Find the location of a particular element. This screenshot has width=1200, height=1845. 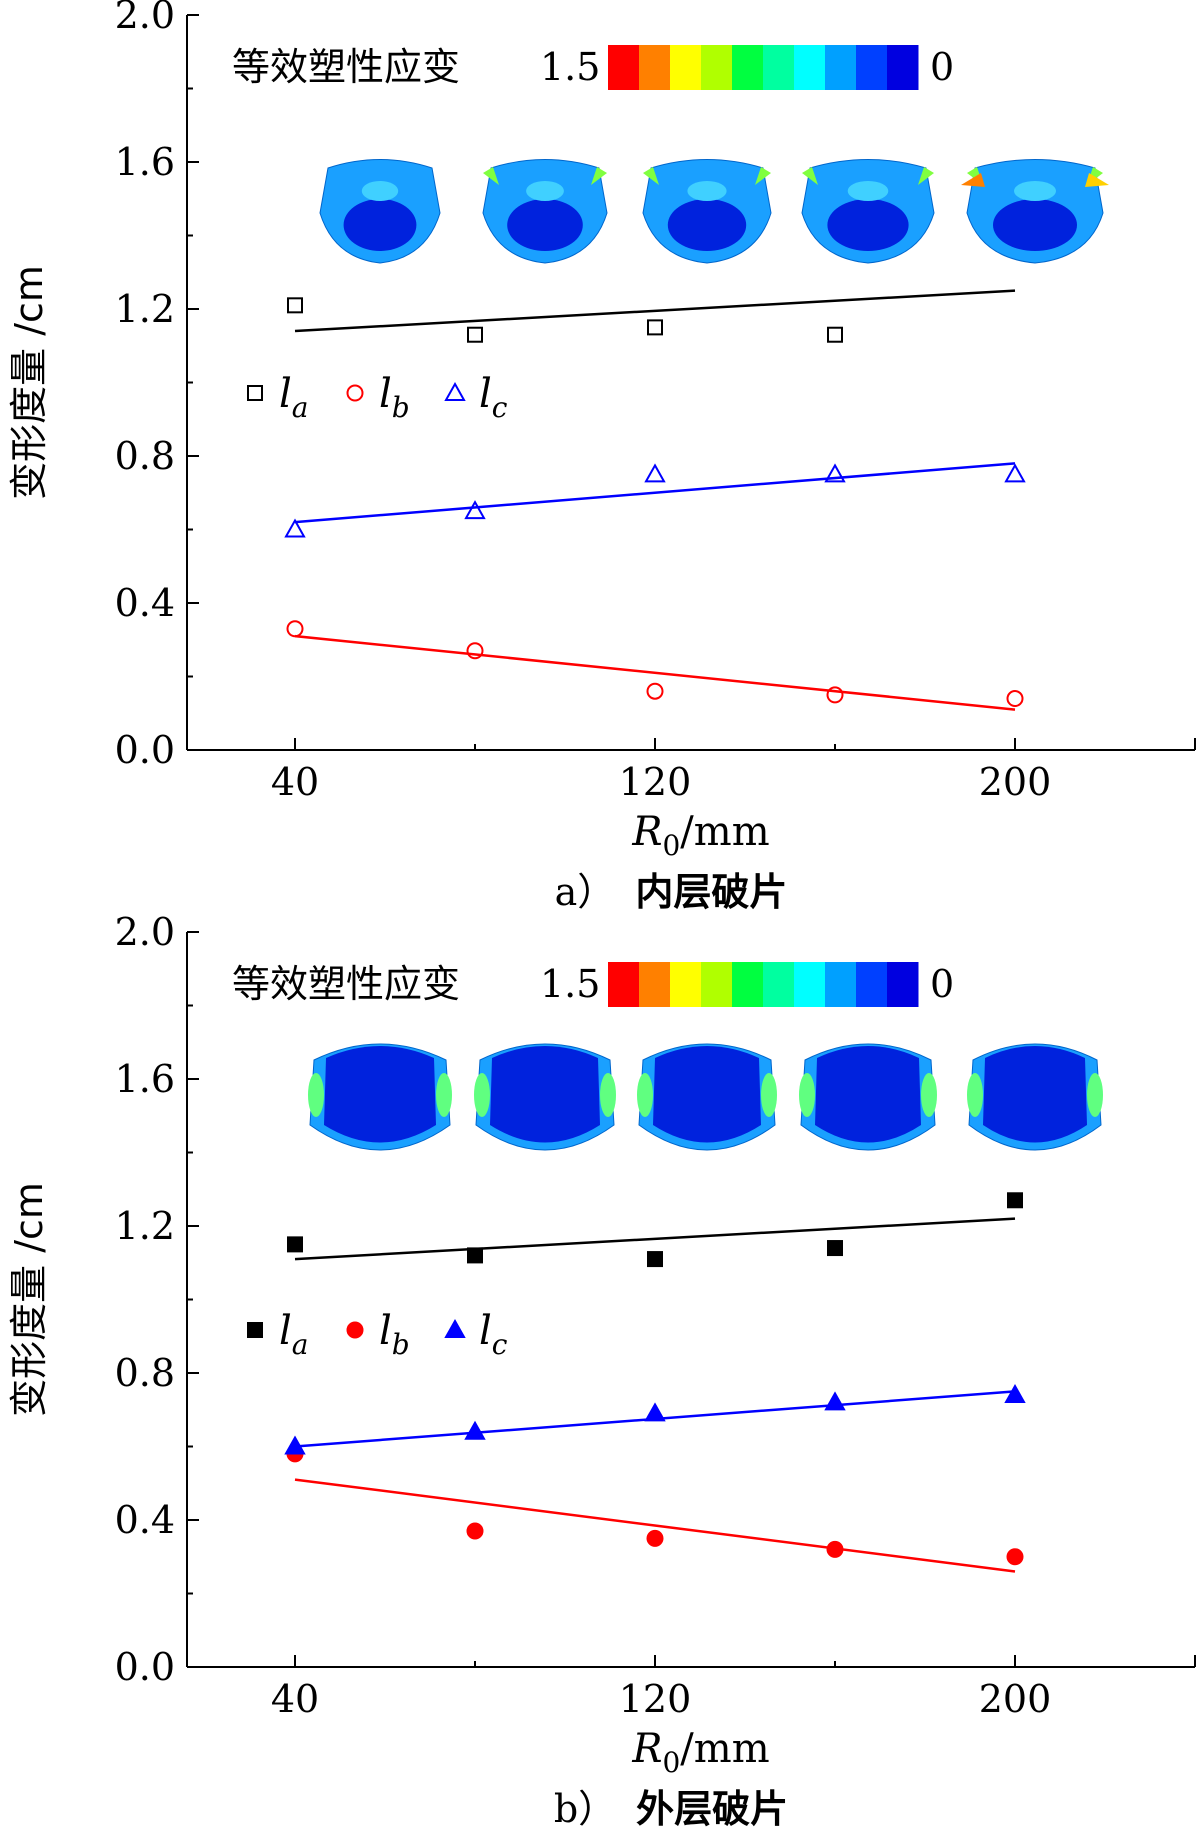

legend-entry-lb: lb is located at coordinates (378, 397).